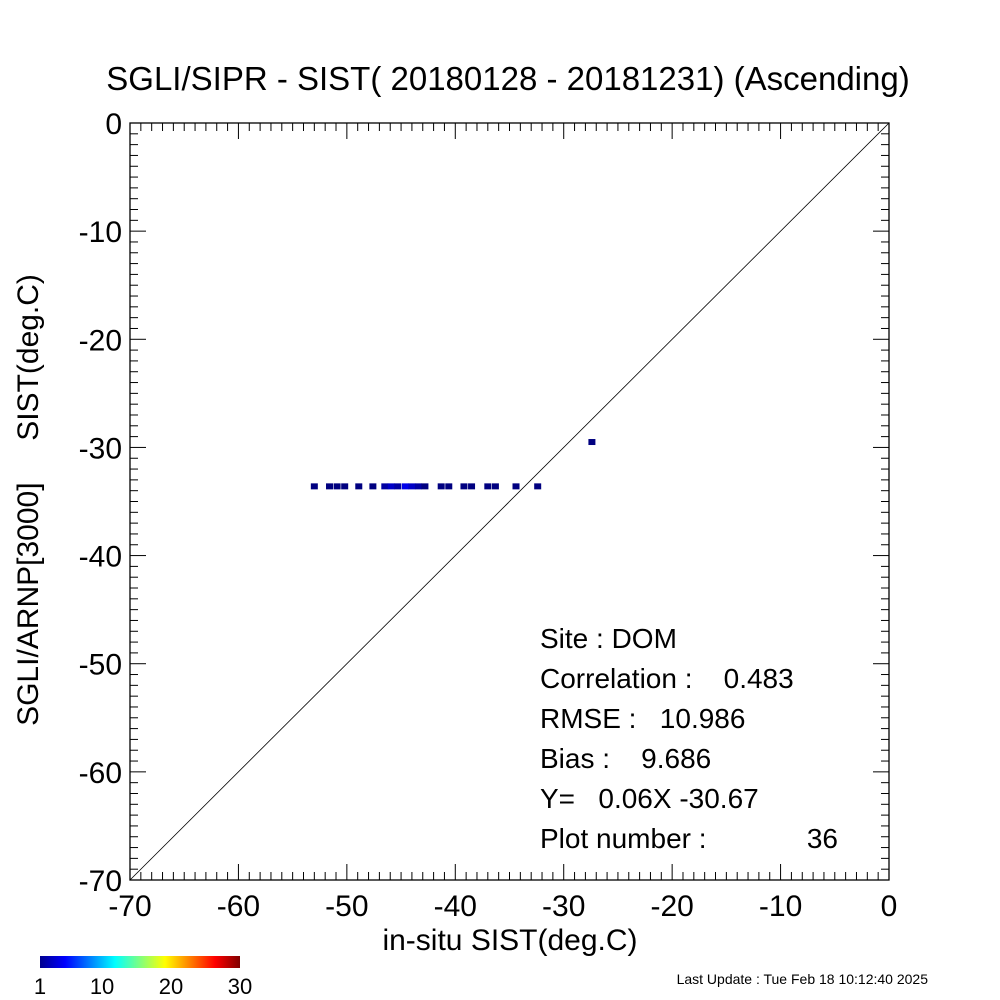 This screenshot has width=1000, height=1000. Describe the element at coordinates (100, 340) in the screenshot. I see `y-tick-label: -20` at that location.